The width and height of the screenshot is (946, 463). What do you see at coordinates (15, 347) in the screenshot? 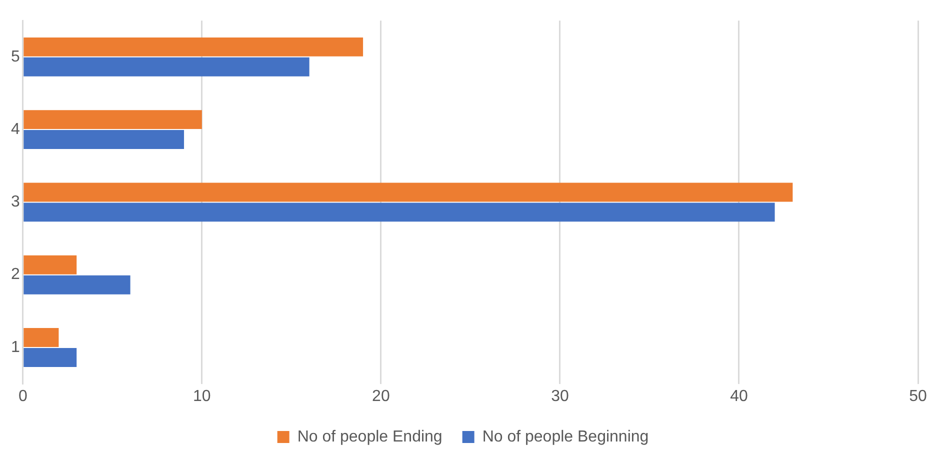
I see `y-tick-label: 1` at bounding box center [15, 347].